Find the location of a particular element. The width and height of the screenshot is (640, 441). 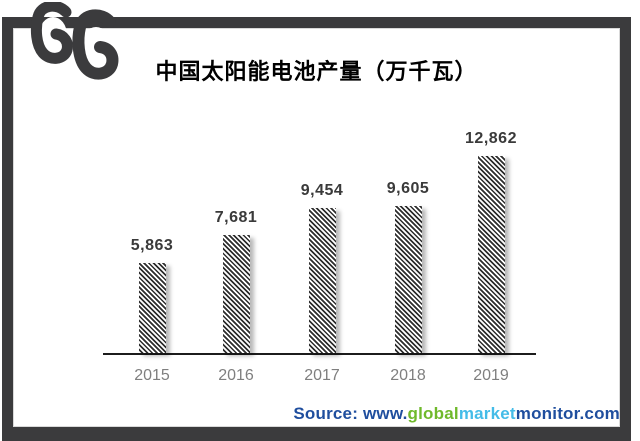

source-segment: global is located at coordinates (433, 413).